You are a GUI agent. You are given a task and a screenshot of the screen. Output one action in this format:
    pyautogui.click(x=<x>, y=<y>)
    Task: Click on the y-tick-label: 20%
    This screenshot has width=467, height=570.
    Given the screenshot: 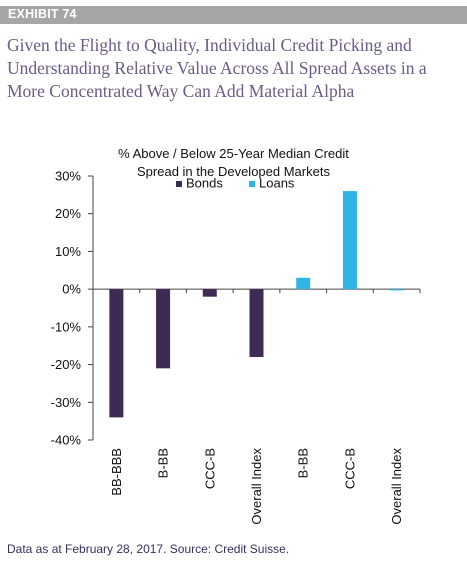 What is the action you would take?
    pyautogui.click(x=68, y=213)
    